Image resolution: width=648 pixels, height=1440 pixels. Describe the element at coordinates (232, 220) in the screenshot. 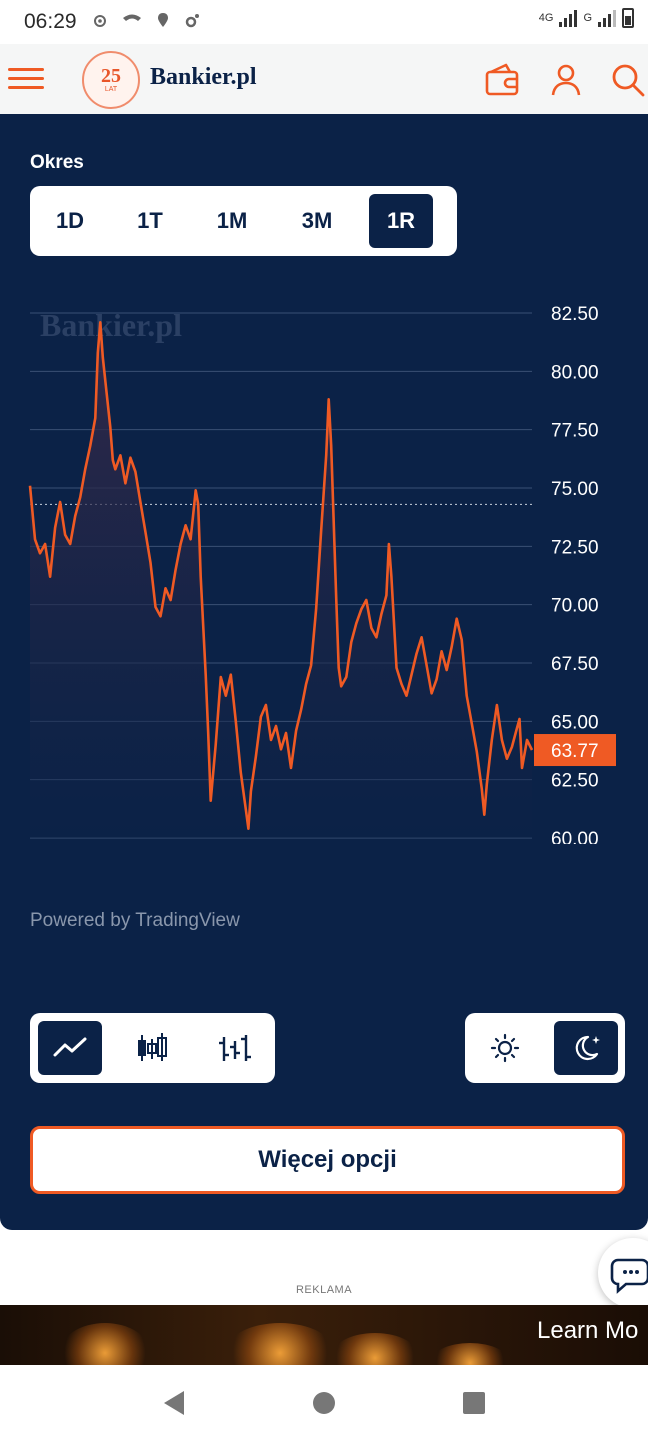

I see `period-1m: 1M` at that location.